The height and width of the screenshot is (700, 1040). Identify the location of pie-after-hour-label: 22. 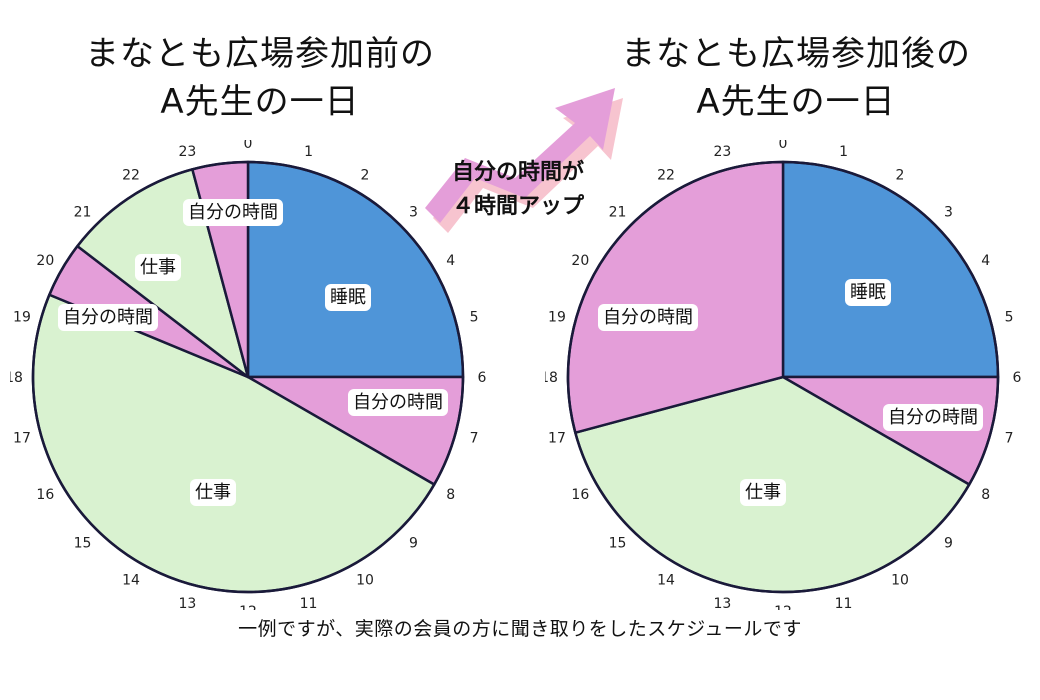
(666, 175).